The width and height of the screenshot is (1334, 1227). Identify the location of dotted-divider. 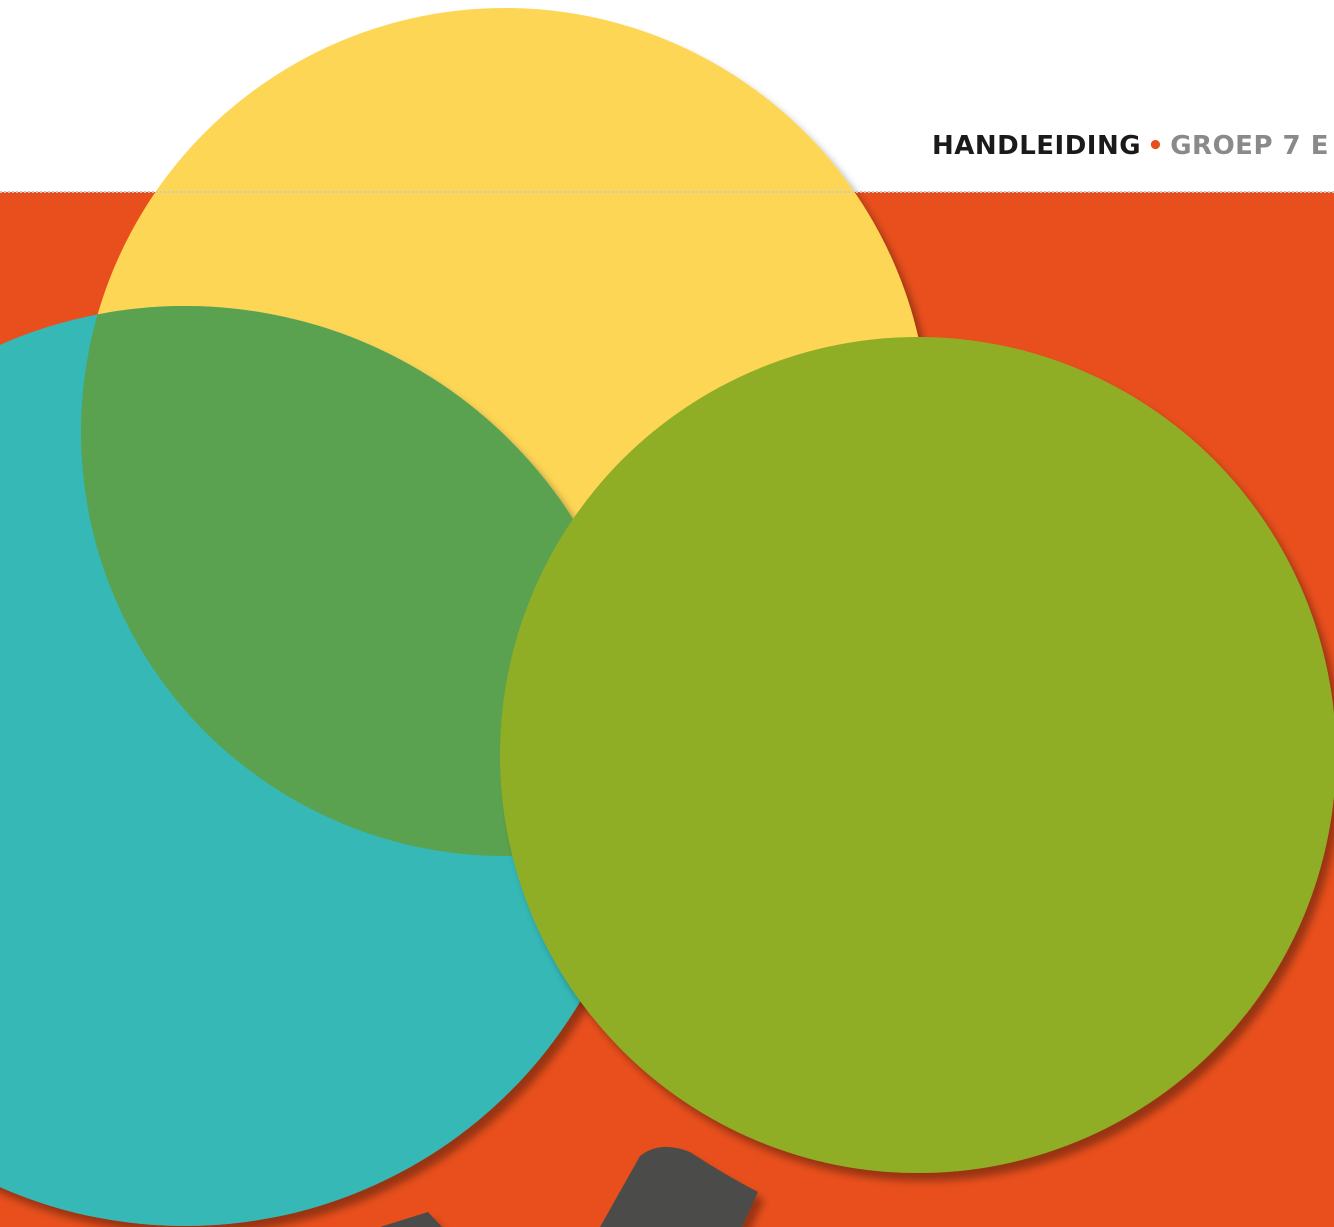
(667, 192).